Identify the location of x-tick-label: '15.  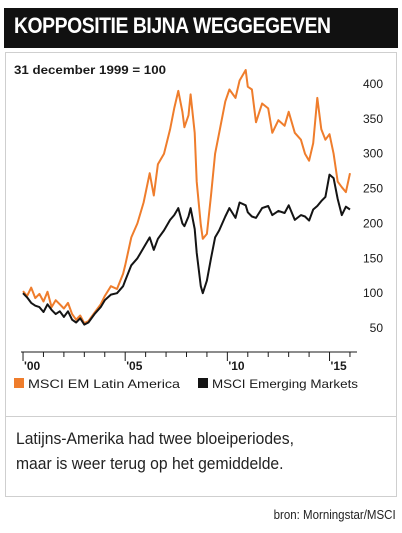
(339, 366).